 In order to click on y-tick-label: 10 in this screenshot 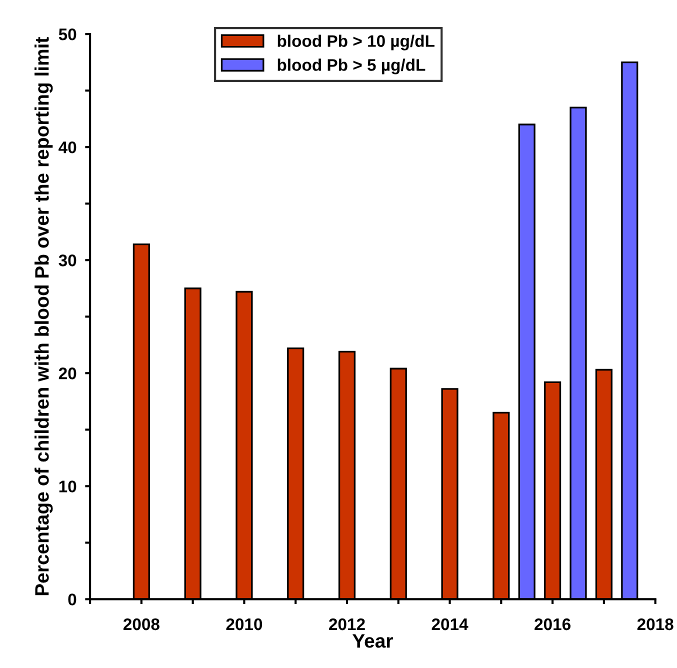, I will do `click(67, 486)`.